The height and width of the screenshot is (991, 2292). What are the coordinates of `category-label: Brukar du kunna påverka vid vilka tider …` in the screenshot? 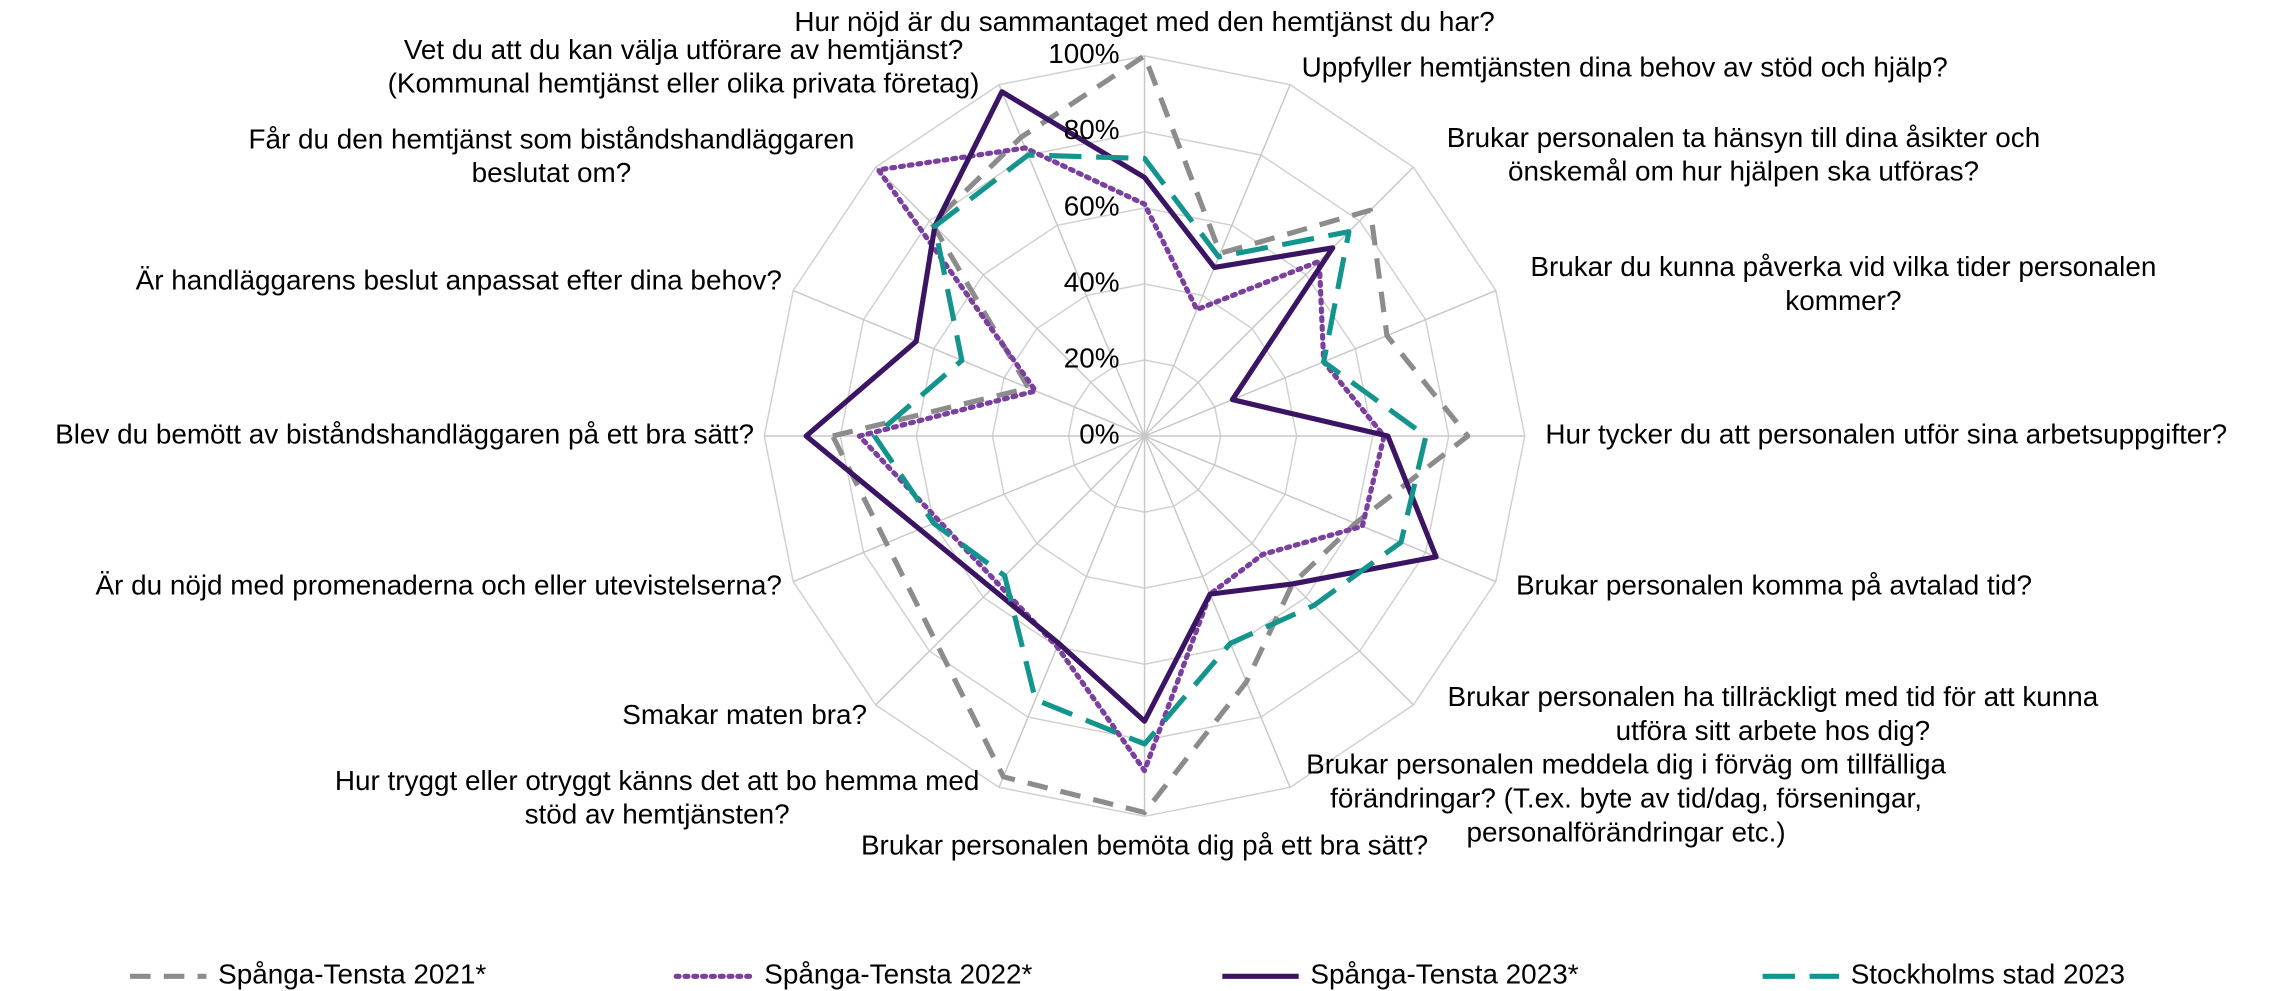 It's located at (1843, 266).